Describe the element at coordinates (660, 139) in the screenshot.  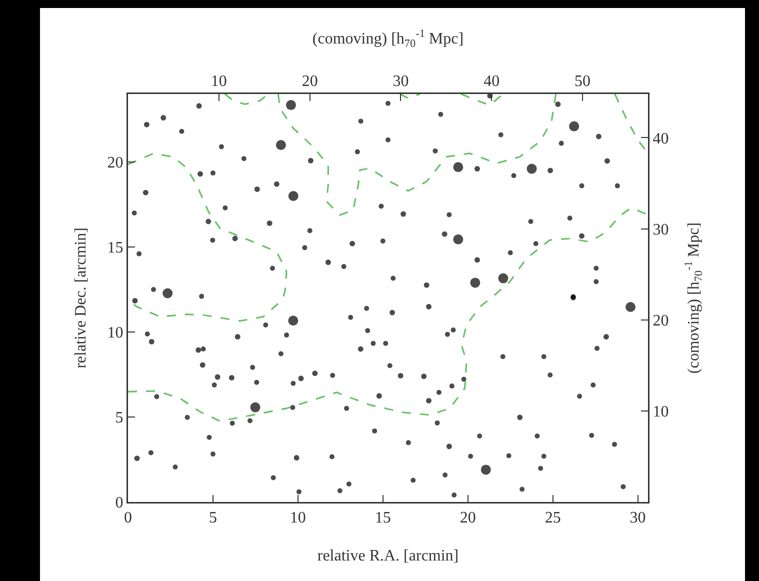
I see `y2-tick-label: 40` at that location.